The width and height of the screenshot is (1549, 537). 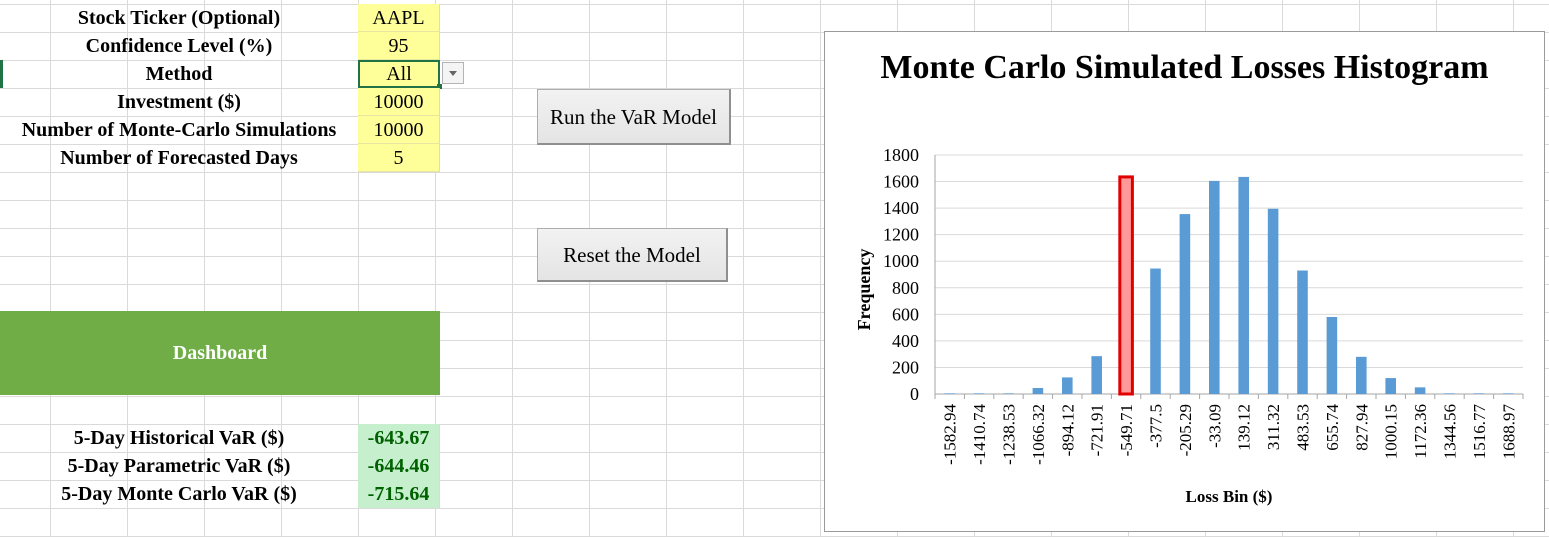 What do you see at coordinates (179, 102) in the screenshot?
I see `investment-label: Investment ($)` at bounding box center [179, 102].